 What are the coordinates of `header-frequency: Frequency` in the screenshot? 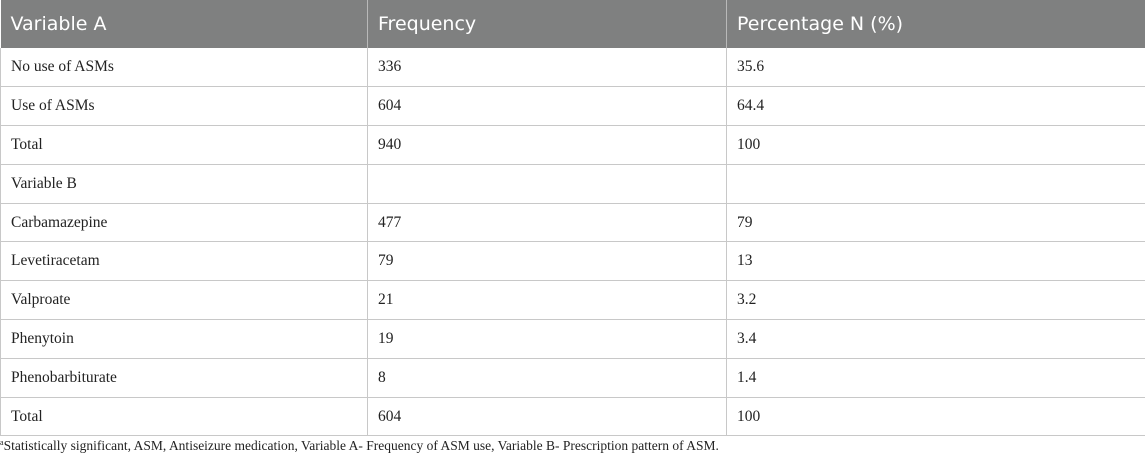 It's located at (547, 24).